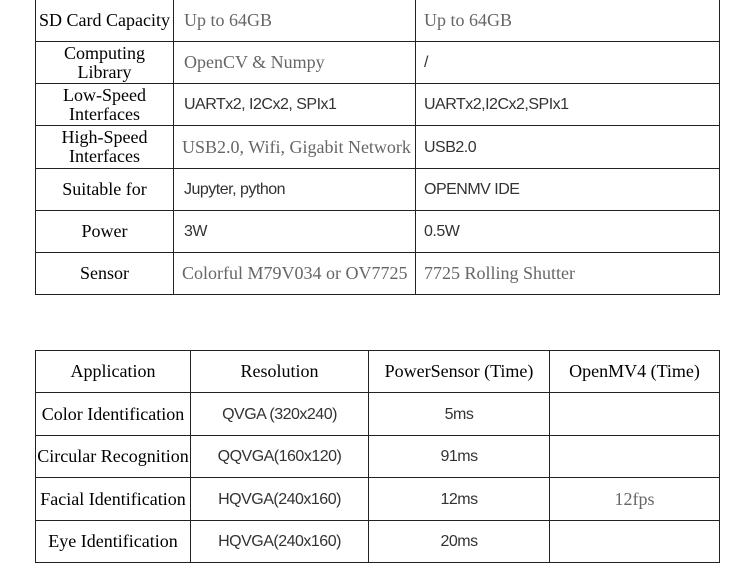  I want to click on row-label: Sensor, so click(104, 273).